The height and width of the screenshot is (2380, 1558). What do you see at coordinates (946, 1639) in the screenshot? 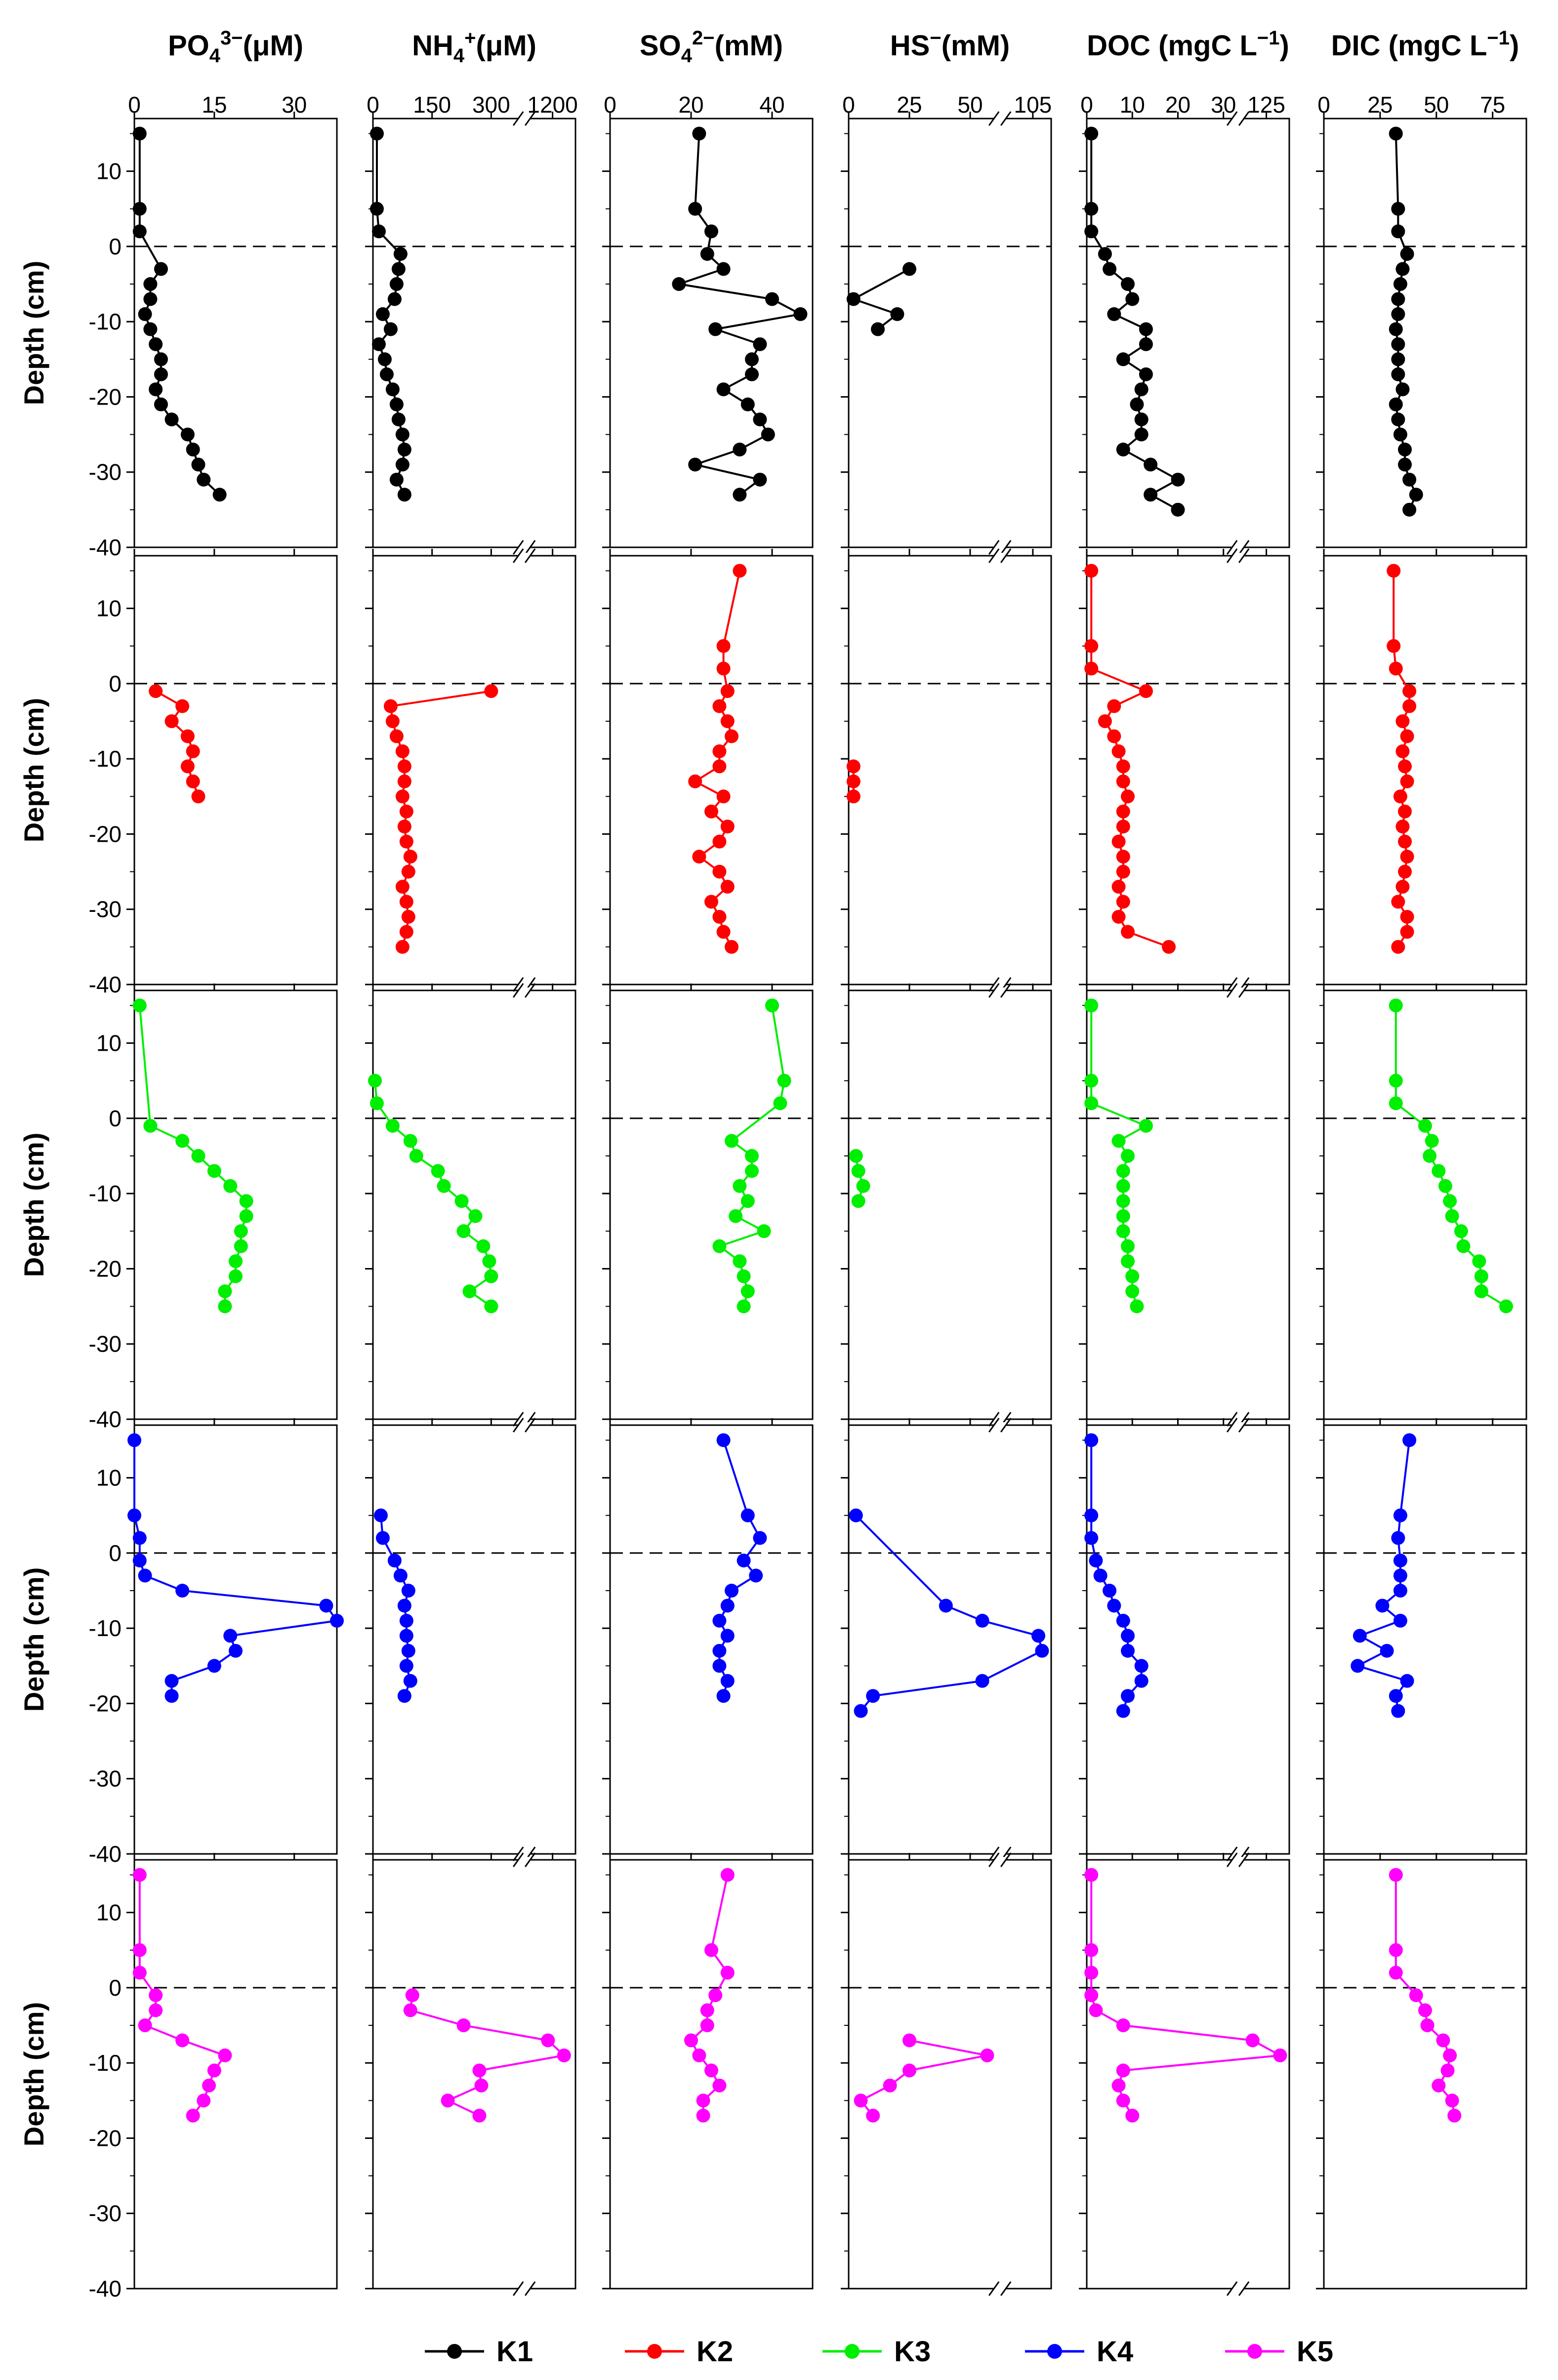
I see `panel-K4-hs` at bounding box center [946, 1639].